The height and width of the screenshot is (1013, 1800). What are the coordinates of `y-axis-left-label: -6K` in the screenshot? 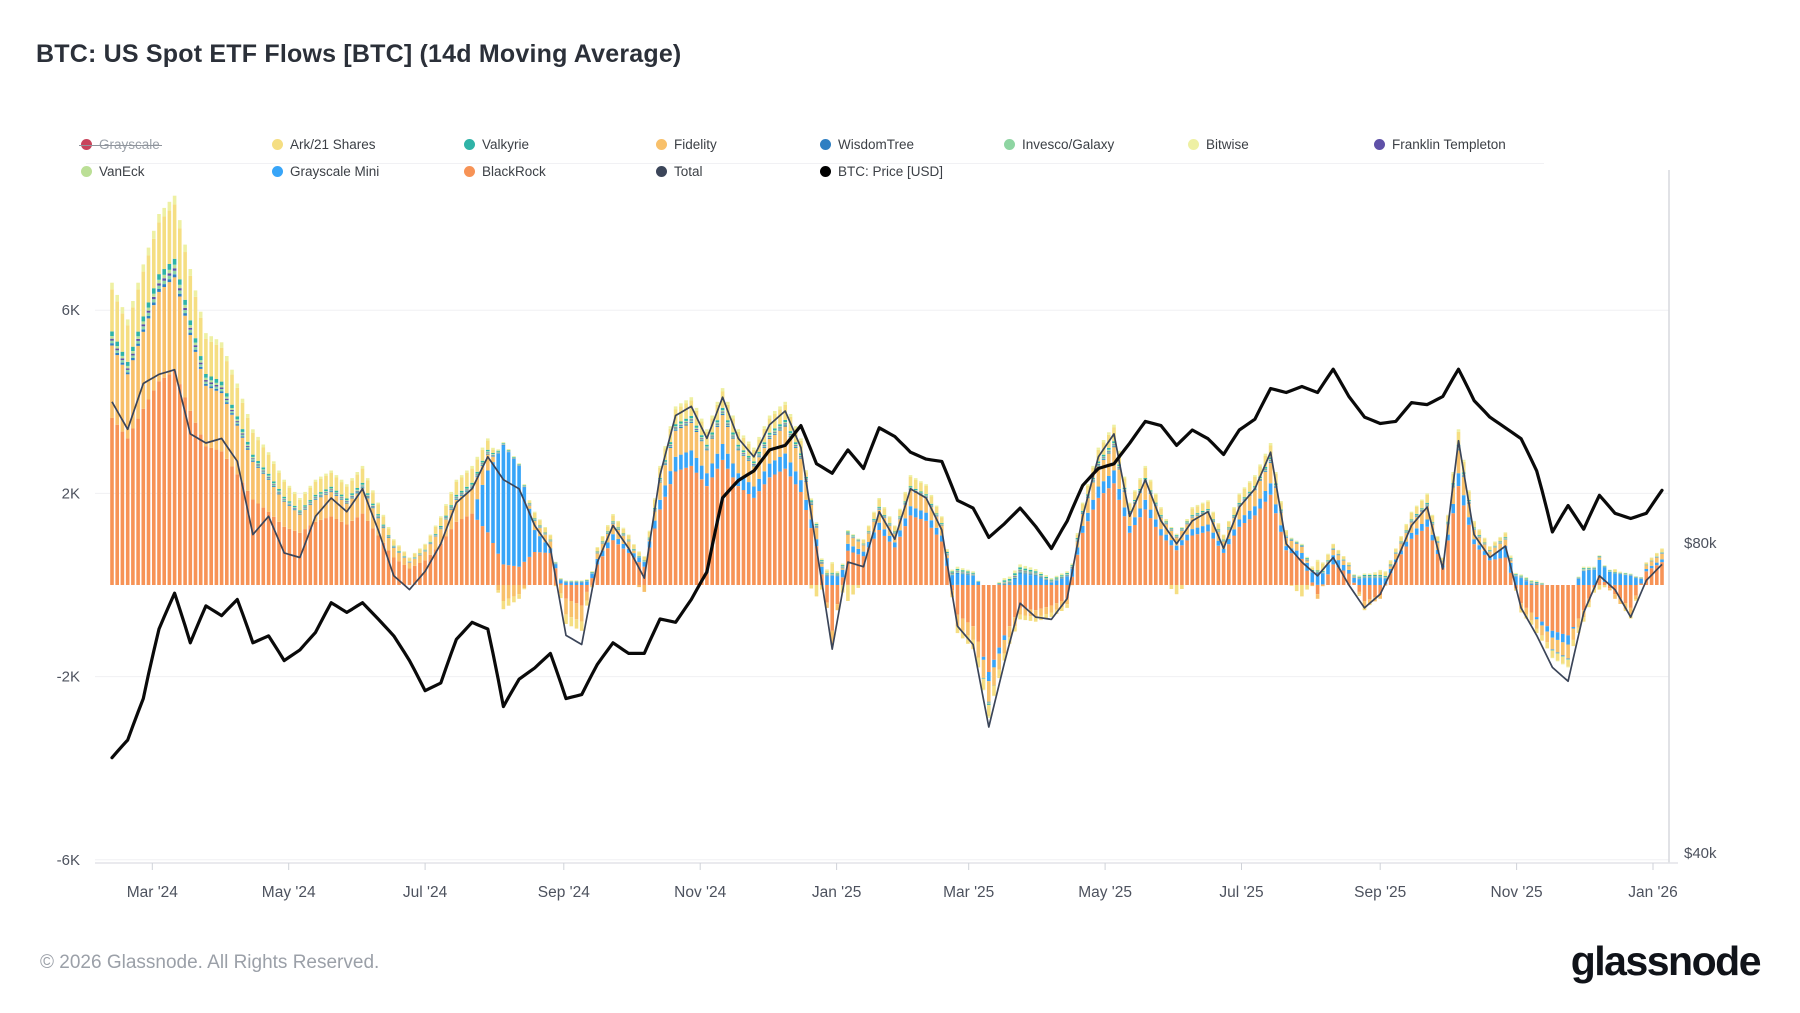 It's located at (68, 860).